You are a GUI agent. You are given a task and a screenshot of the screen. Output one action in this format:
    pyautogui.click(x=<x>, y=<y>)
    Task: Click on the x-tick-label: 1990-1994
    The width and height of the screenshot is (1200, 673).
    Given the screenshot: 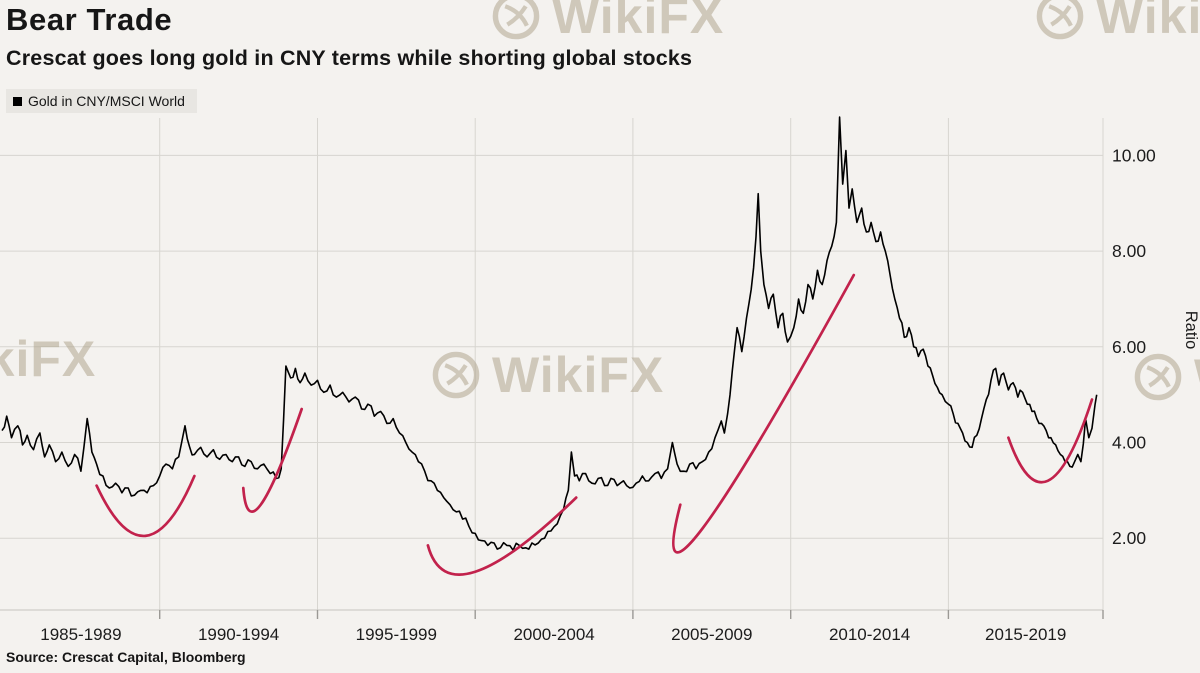 What is the action you would take?
    pyautogui.click(x=238, y=634)
    